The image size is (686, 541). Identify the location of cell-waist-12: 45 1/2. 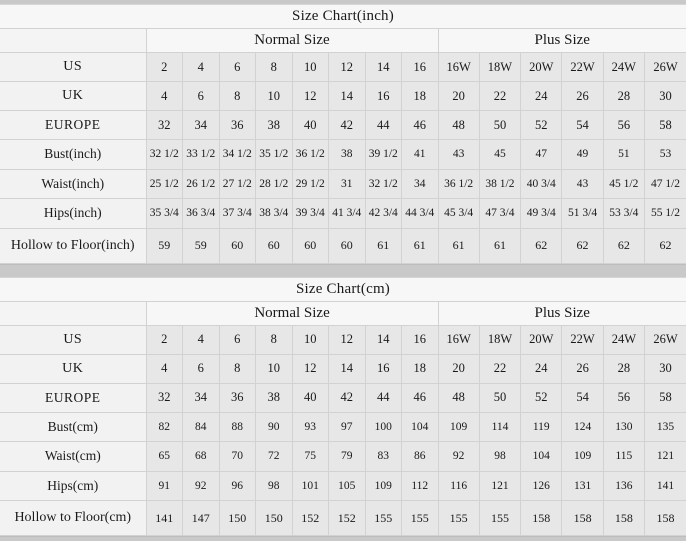
(623, 183).